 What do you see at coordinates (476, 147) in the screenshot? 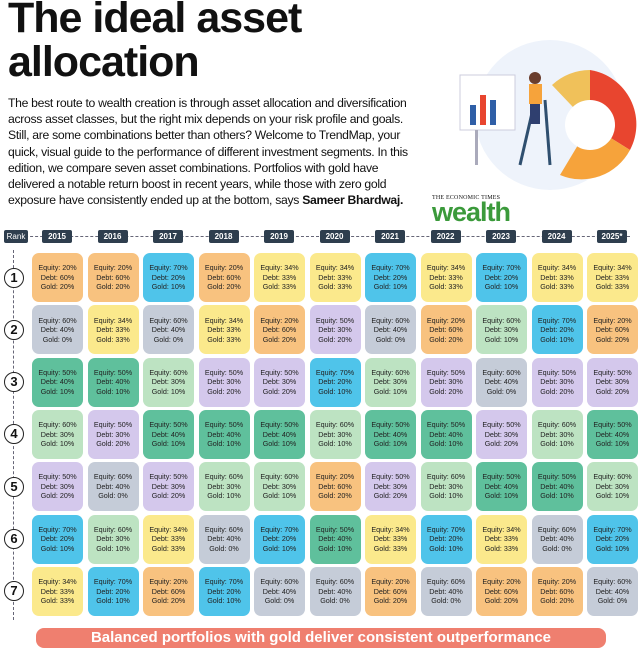
I see `board-leg` at bounding box center [476, 147].